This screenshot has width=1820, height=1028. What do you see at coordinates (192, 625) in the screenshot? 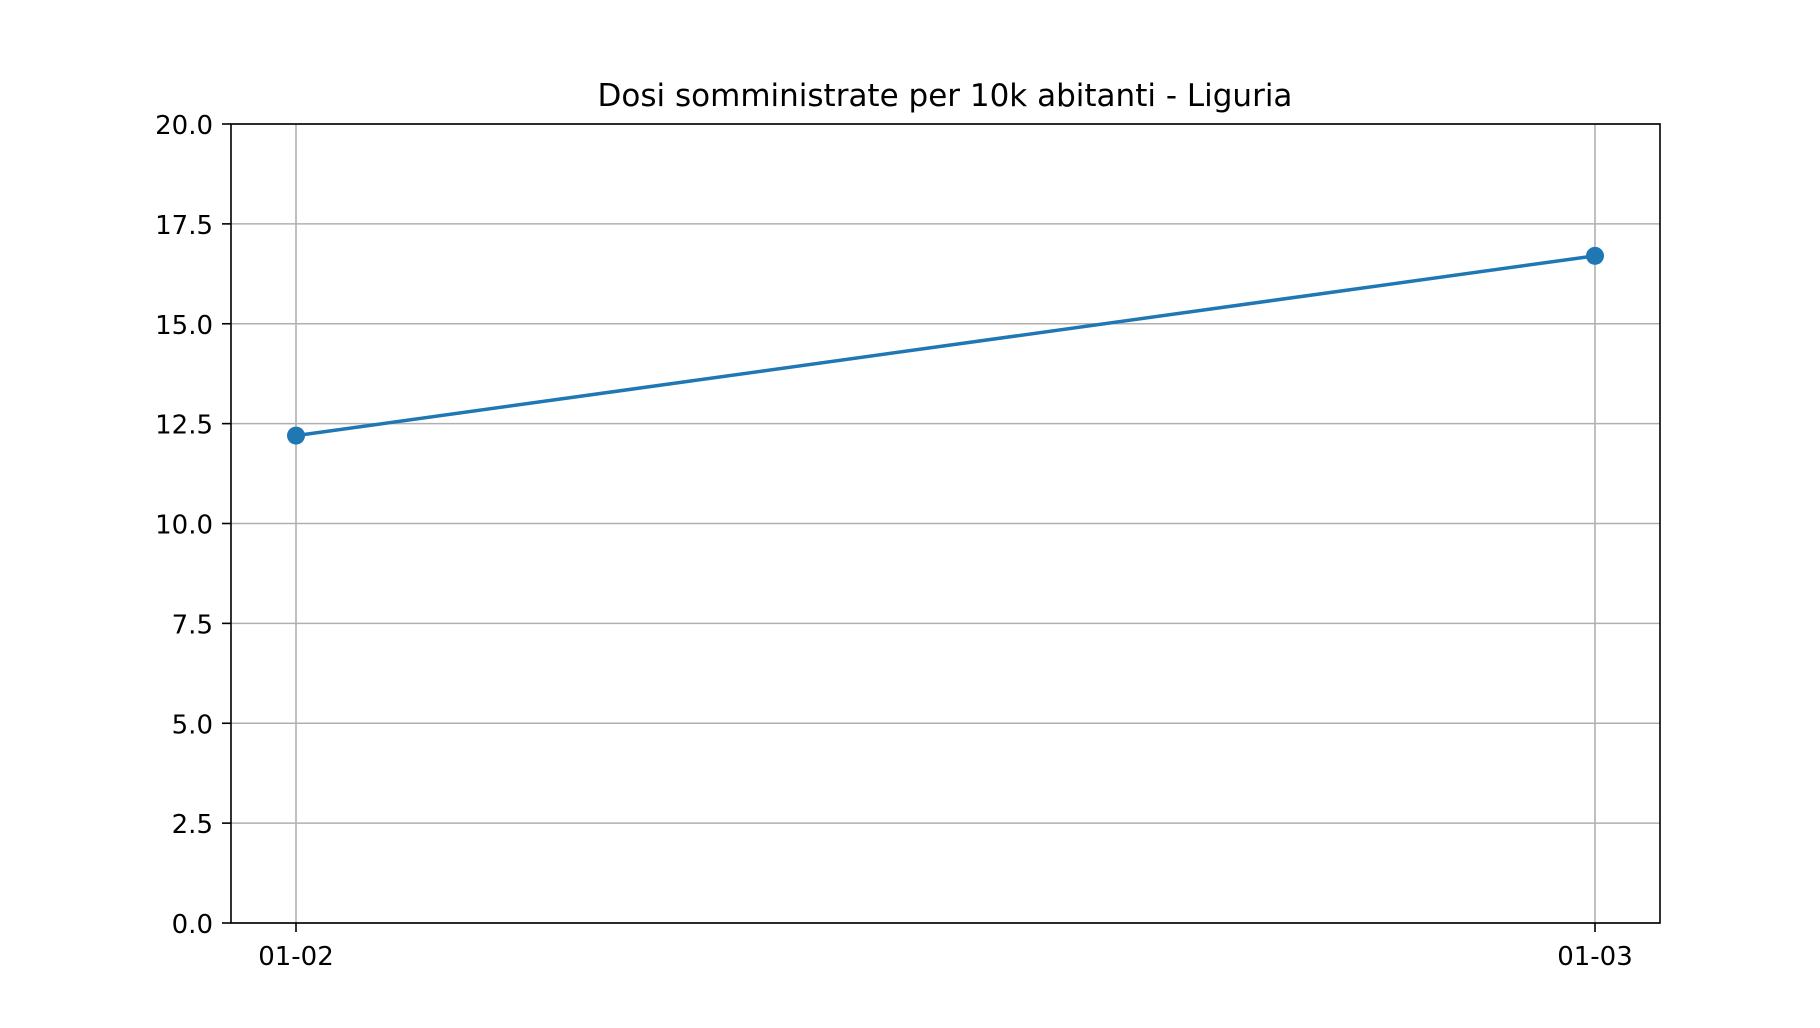
I see `y-tick-label: 7.5` at bounding box center [192, 625].